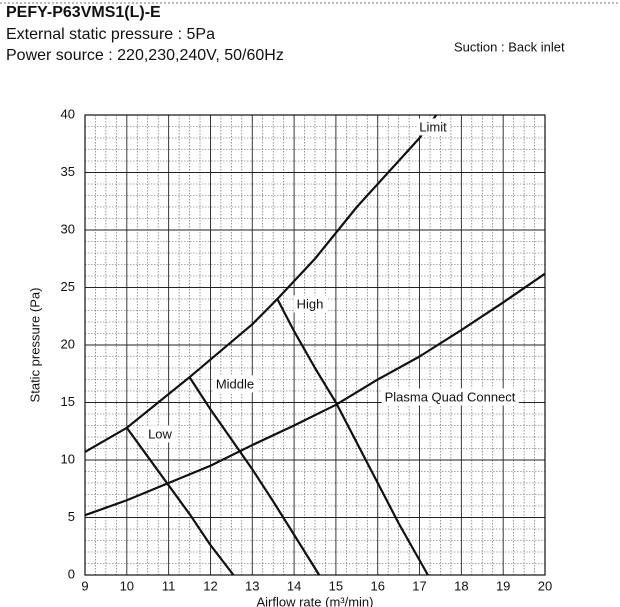 The width and height of the screenshot is (620, 607). I want to click on x-tick-label: 11, so click(169, 585).